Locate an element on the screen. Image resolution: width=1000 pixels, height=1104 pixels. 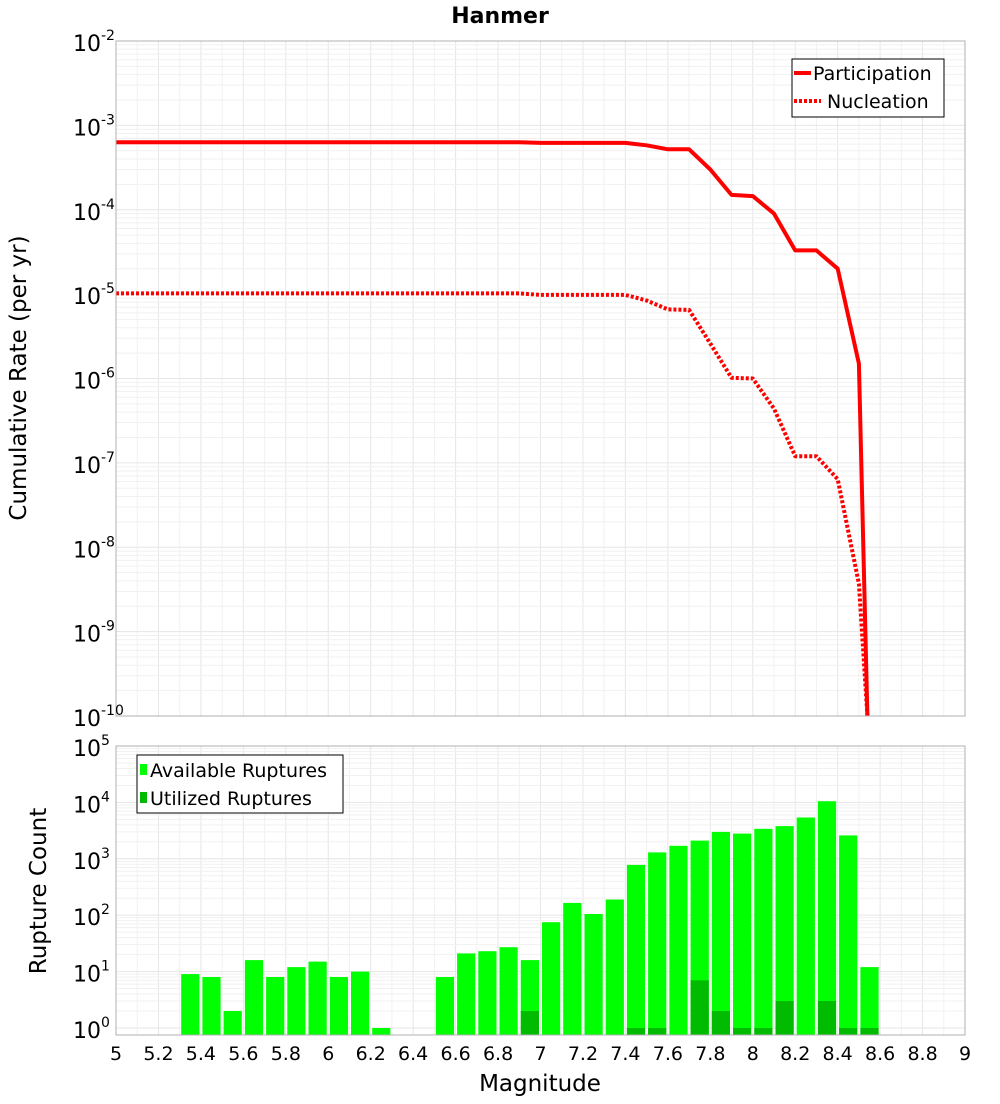
magnitude-x-tick-label: 8.2 is located at coordinates (795, 1054).